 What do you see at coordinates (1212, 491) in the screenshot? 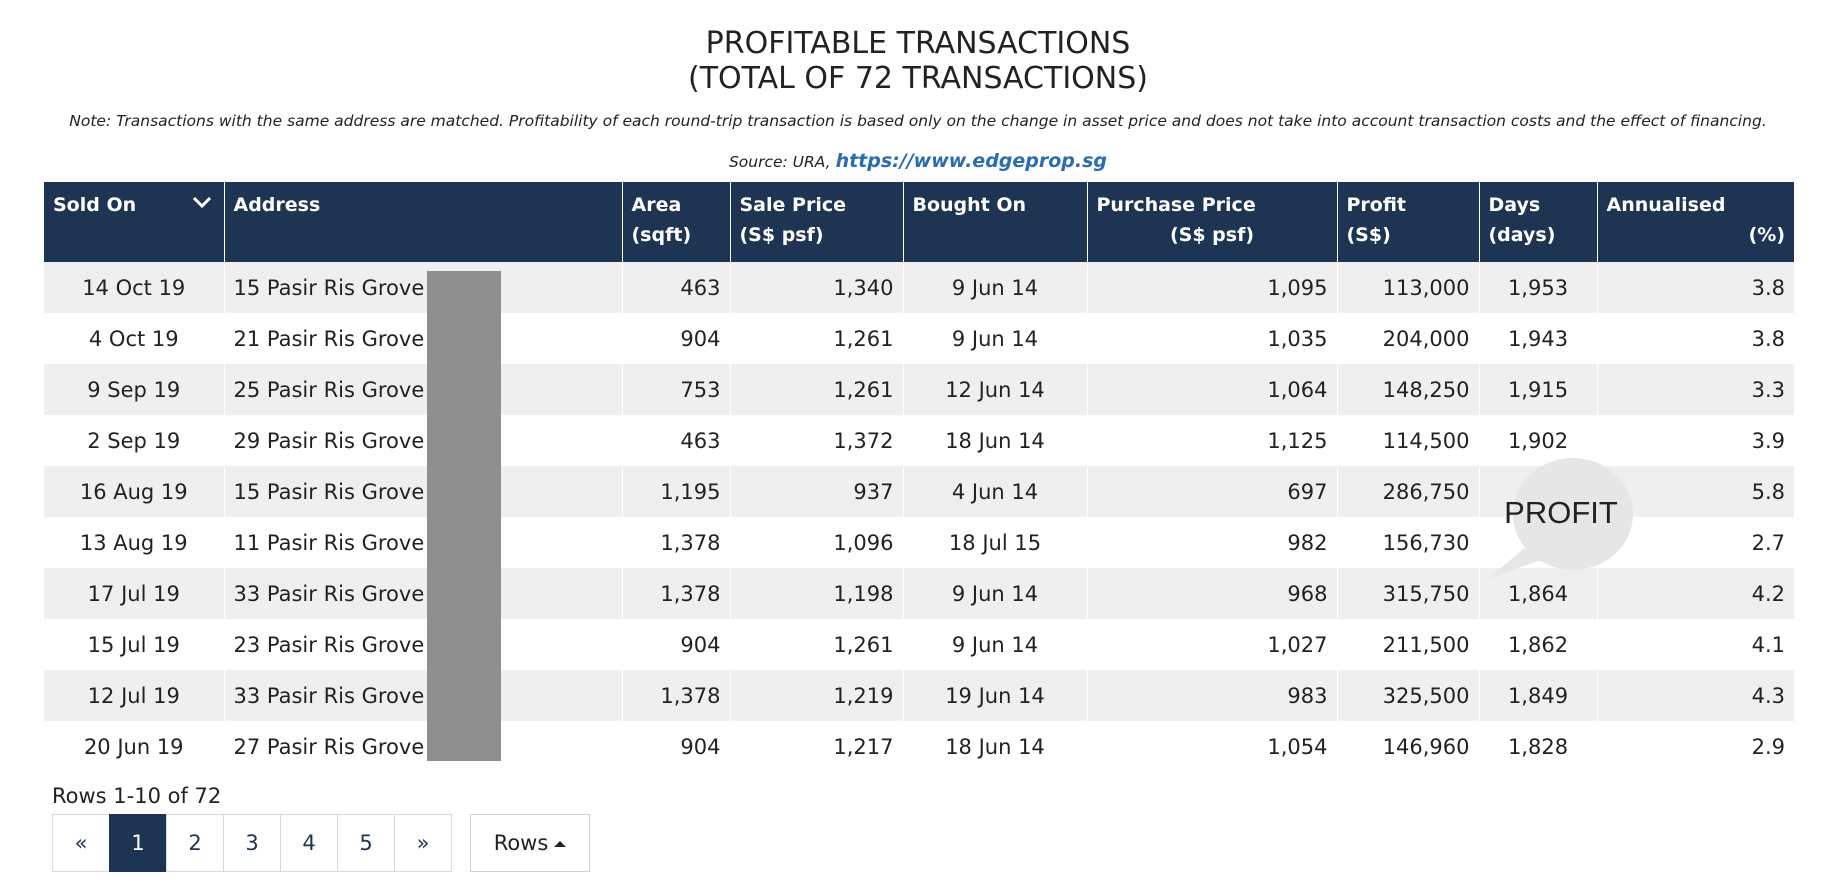
I see `cell-purchase-price: 697` at bounding box center [1212, 491].